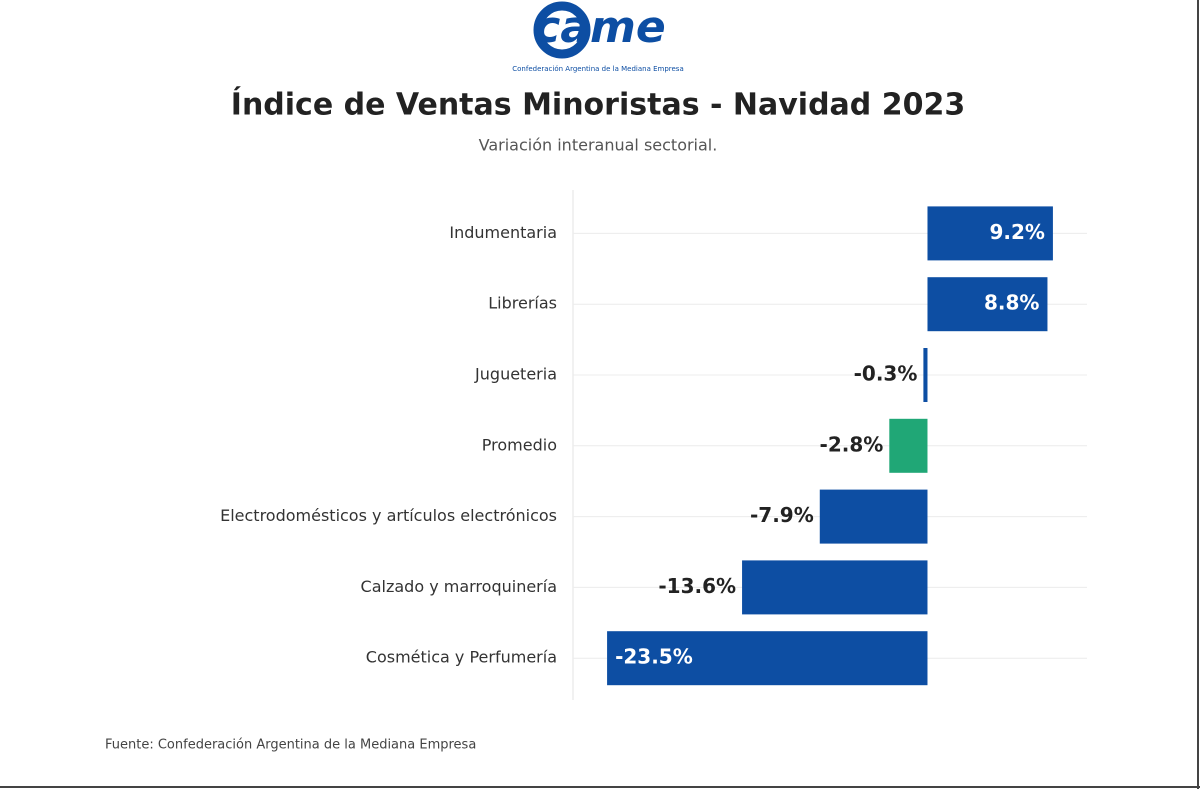 Image resolution: width=1200 pixels, height=789 pixels. I want to click on category-label: Cosmética y Perfumería, so click(461, 657).